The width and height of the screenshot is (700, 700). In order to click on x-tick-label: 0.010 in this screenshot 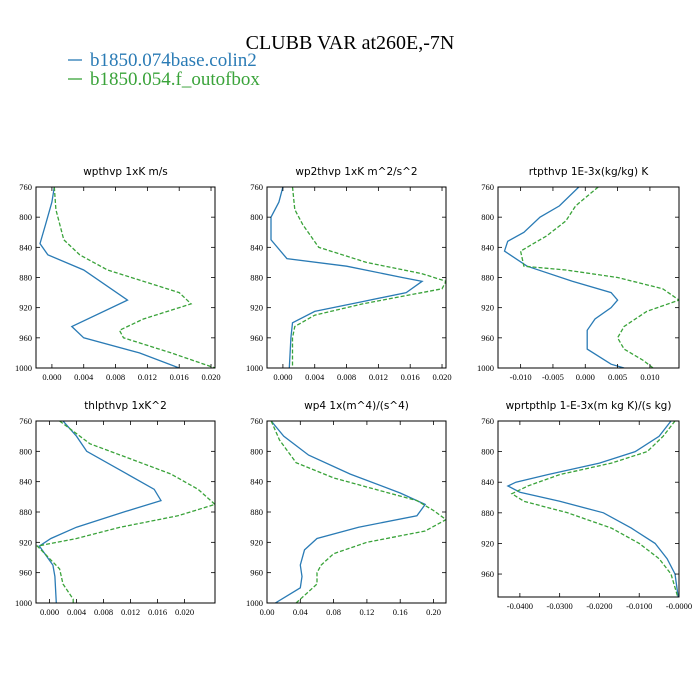, I will do `click(649, 377)`.